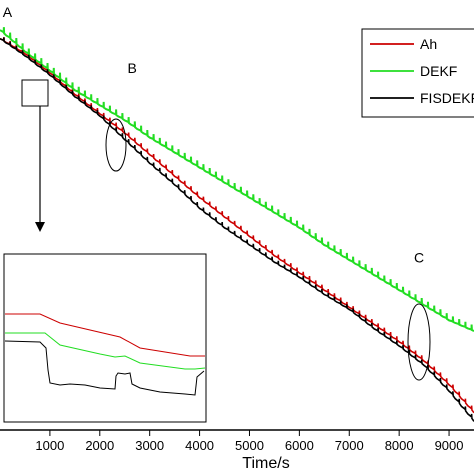  I want to click on legend-box, so click(417, 73).